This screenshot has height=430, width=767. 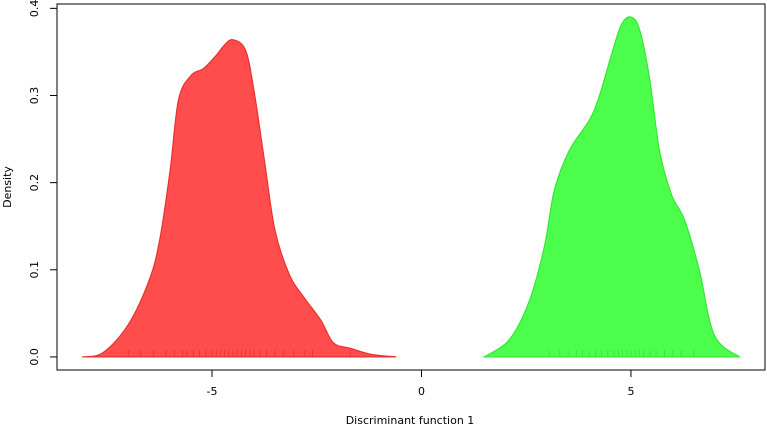 I want to click on y-tick-label: 0.3, so click(x=34, y=96).